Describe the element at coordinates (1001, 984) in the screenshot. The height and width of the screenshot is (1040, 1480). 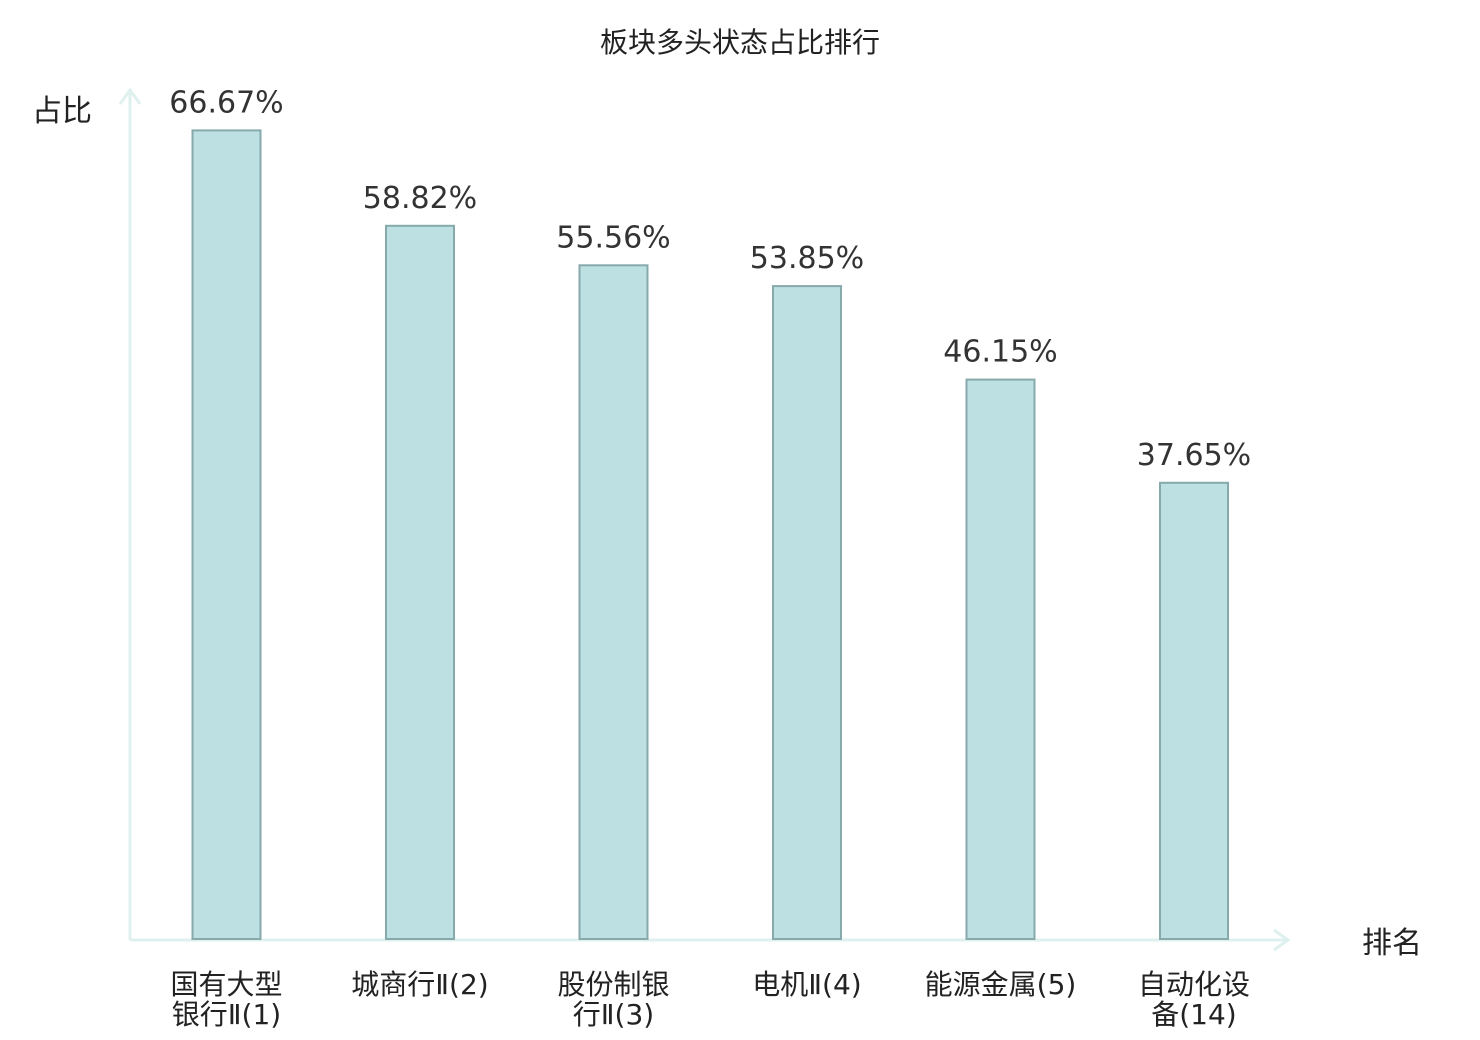
I see `category-label-5-line-1: 能源金属(5)` at that location.